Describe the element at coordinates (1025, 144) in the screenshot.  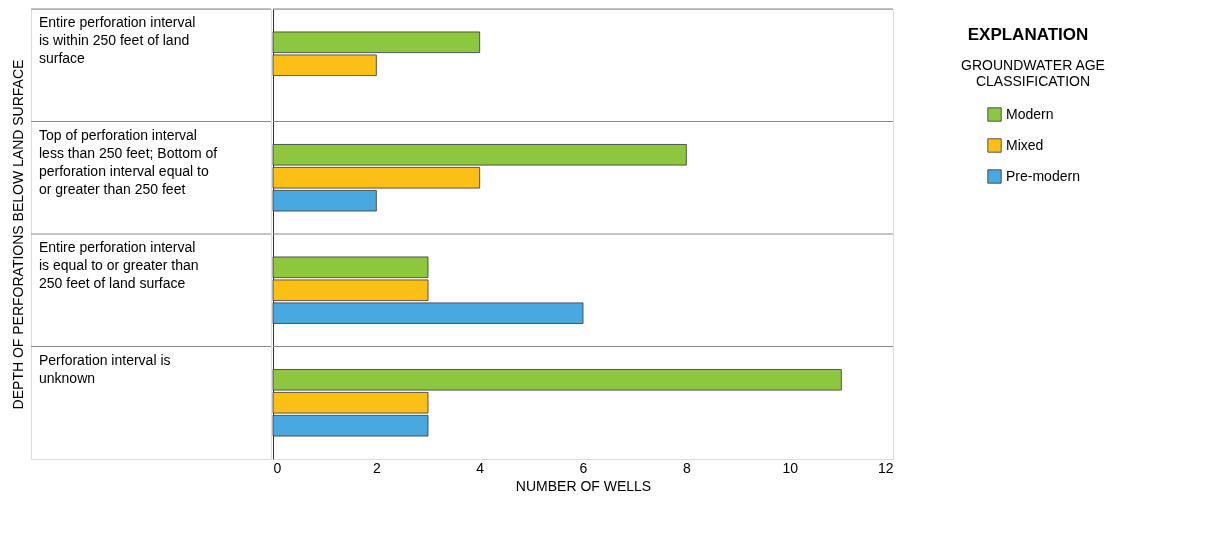
I see `legend-label: Mixed` at that location.